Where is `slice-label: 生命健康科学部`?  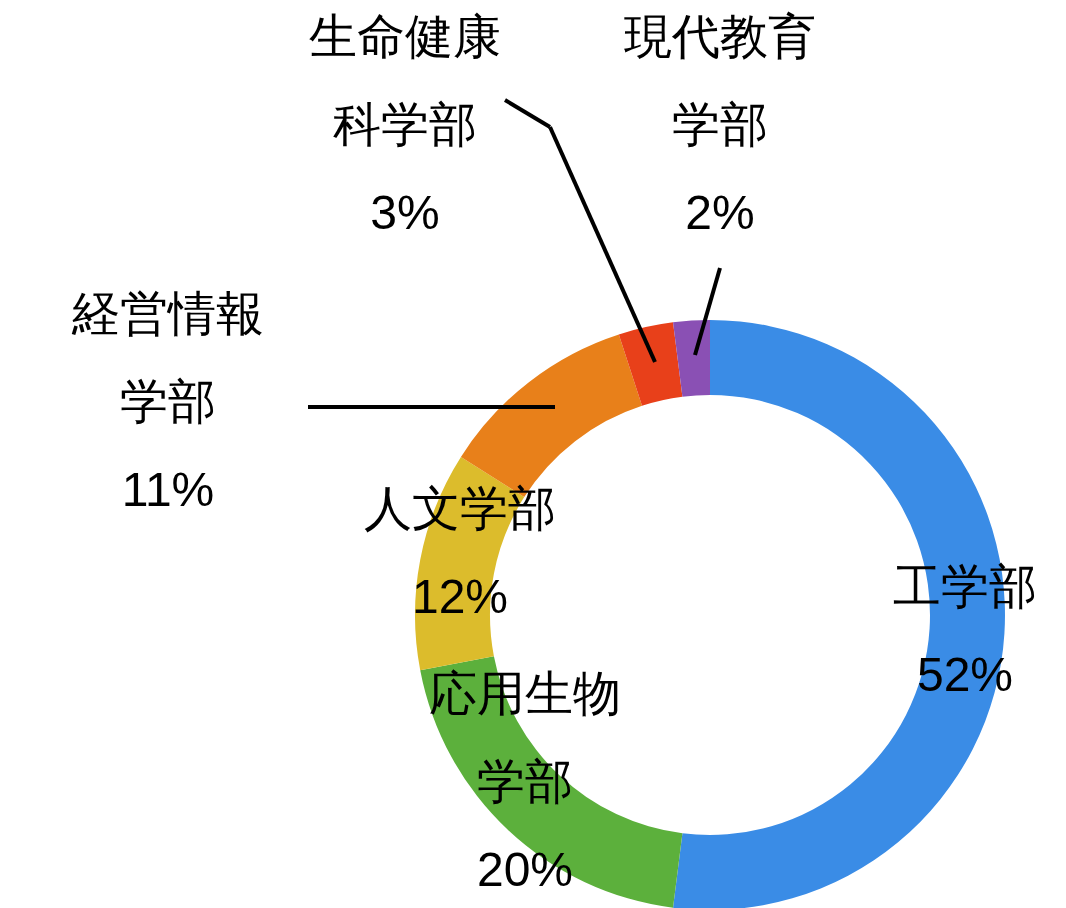
slice-label: 生命健康科学部 is located at coordinates (405, 80).